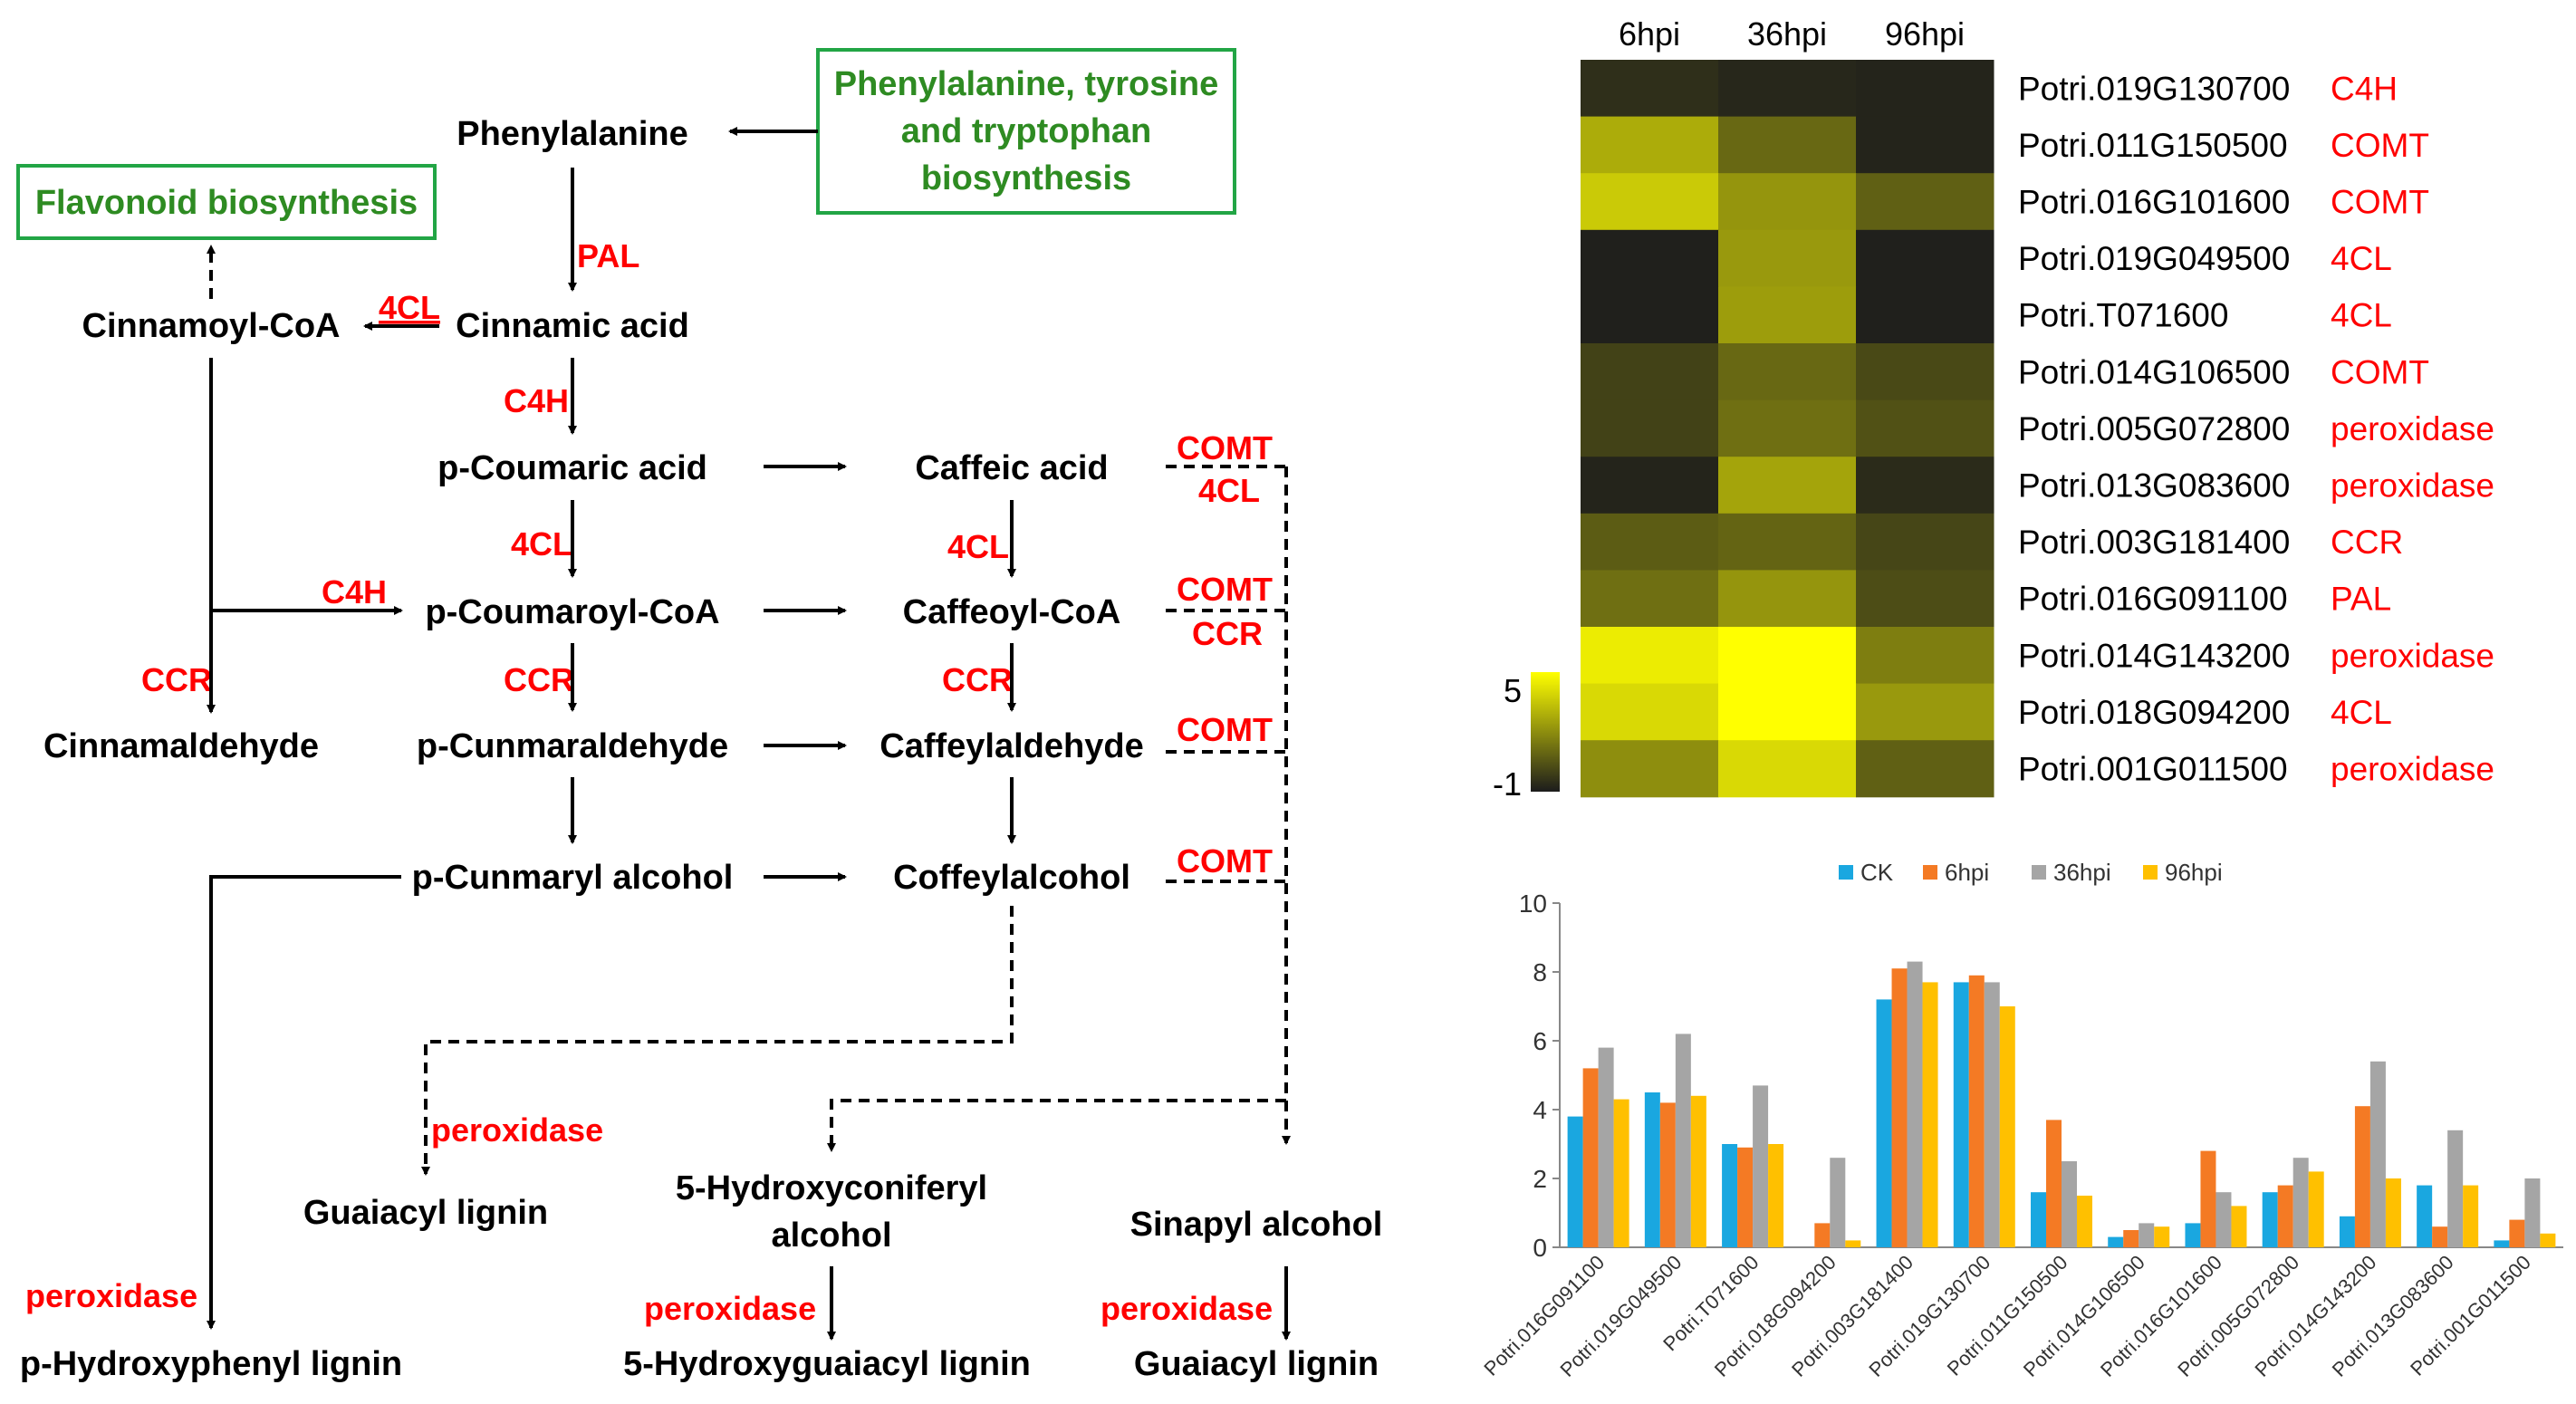  What do you see at coordinates (572, 134) in the screenshot?
I see `compound-phenylalanine: Phenylalanine` at bounding box center [572, 134].